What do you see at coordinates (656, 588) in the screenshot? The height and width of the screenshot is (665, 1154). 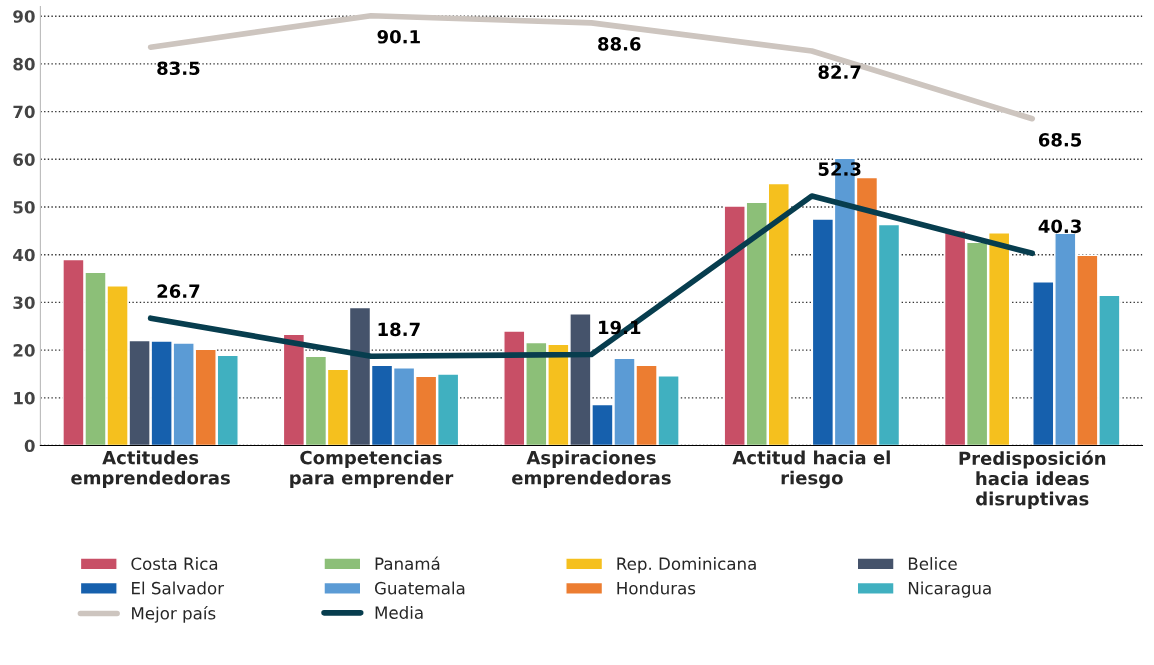 I see `legend-label: Honduras` at bounding box center [656, 588].